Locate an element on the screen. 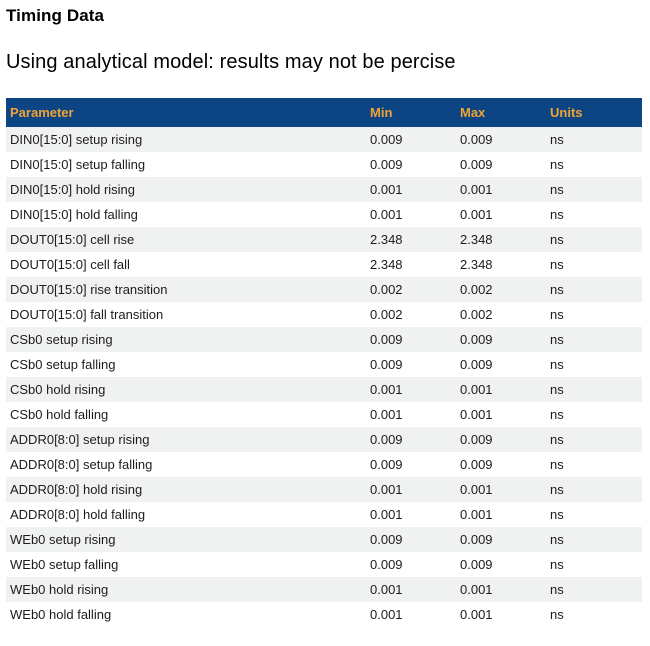 This screenshot has width=650, height=646. cell-parameter: CSb0 setup falling is located at coordinates (63, 364).